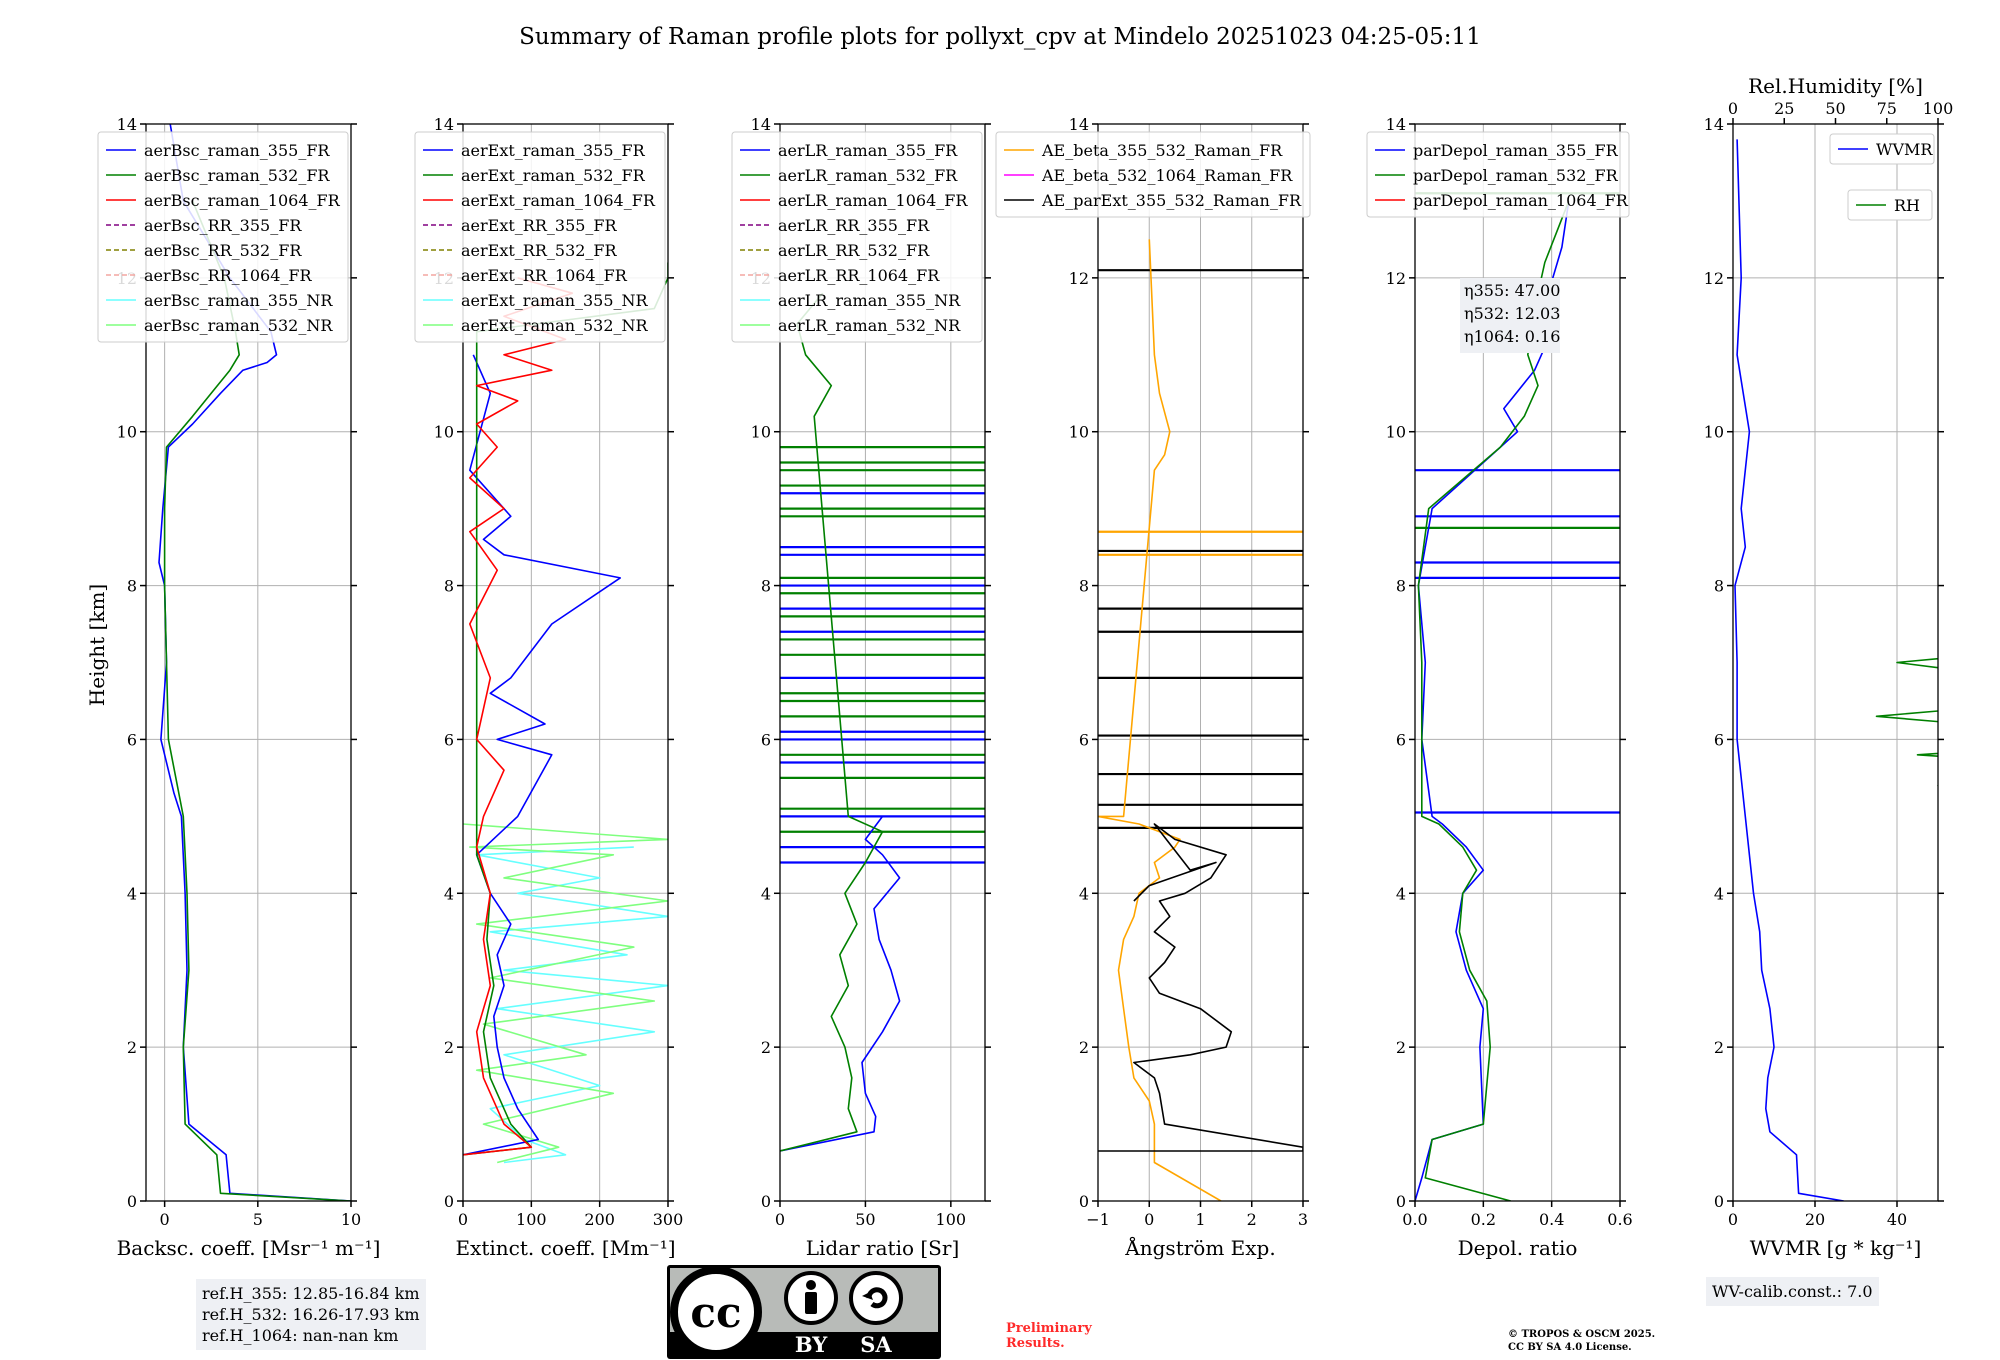 The width and height of the screenshot is (2000, 1360). I want to click on panel-data-backscatter, so click(254, 662).